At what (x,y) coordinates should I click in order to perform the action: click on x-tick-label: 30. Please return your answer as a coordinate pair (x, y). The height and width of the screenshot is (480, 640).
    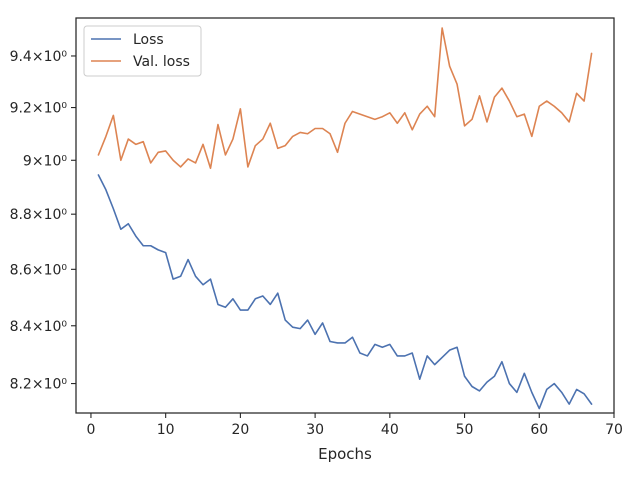
    Looking at the image, I should click on (315, 430).